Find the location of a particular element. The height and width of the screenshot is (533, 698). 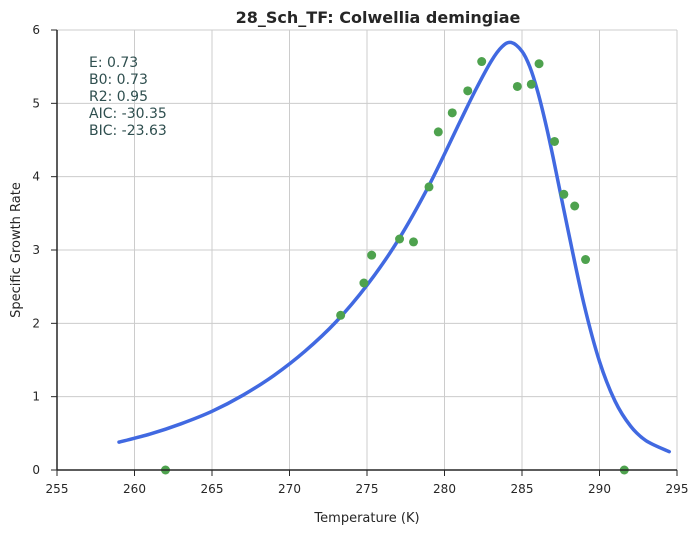

annotation-bic: BIC: -23.63 is located at coordinates (128, 131).